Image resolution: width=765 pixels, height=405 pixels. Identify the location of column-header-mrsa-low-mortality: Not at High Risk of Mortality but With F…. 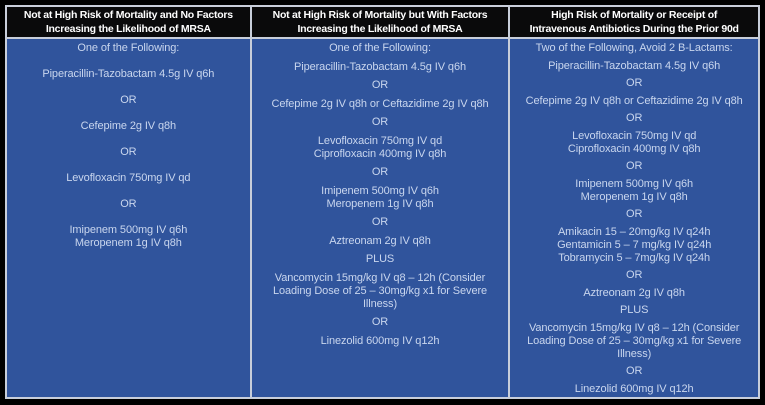
(380, 22).